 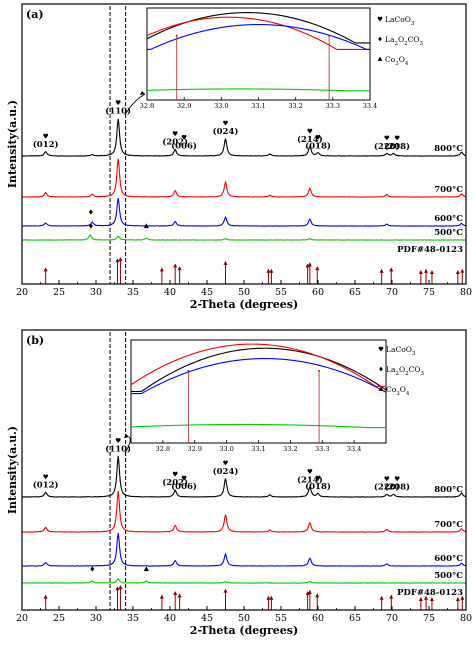 I want to click on x-tick-label: 65, so click(x=355, y=618).